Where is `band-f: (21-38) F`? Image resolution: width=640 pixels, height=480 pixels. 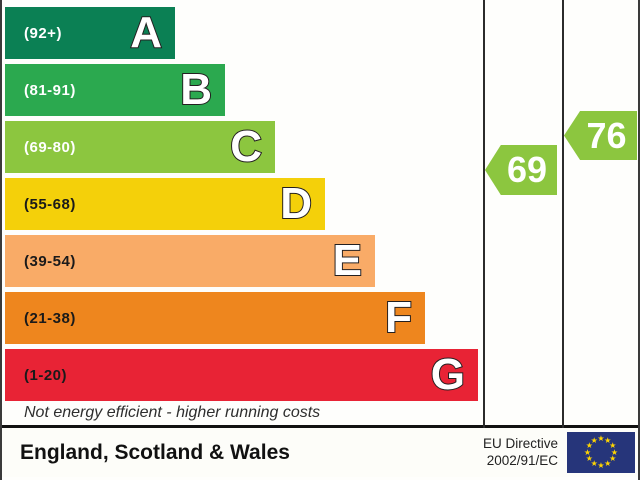
band-f: (21-38) F is located at coordinates (215, 318).